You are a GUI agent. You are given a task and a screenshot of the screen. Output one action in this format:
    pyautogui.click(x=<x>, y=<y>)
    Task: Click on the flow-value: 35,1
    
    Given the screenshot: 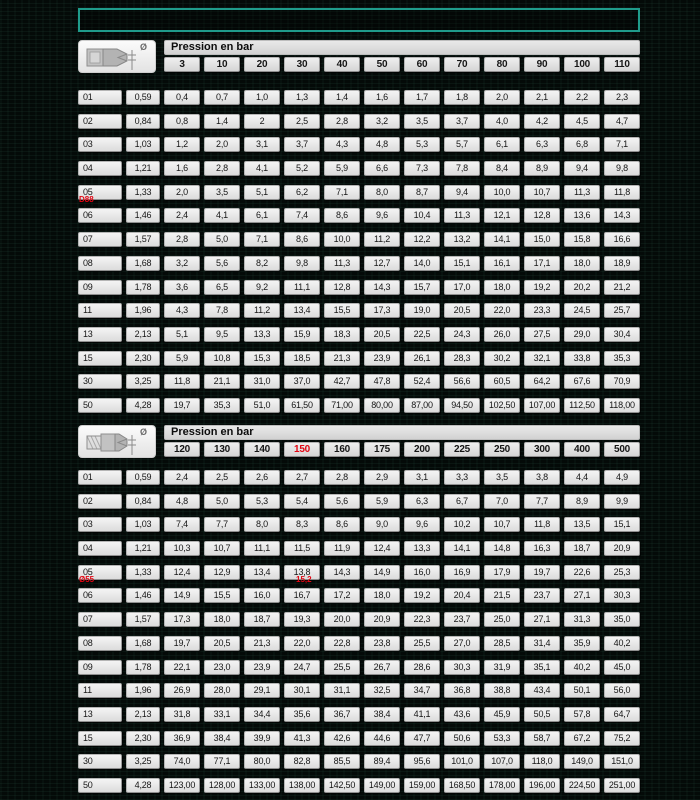 What is the action you would take?
    pyautogui.click(x=542, y=667)
    